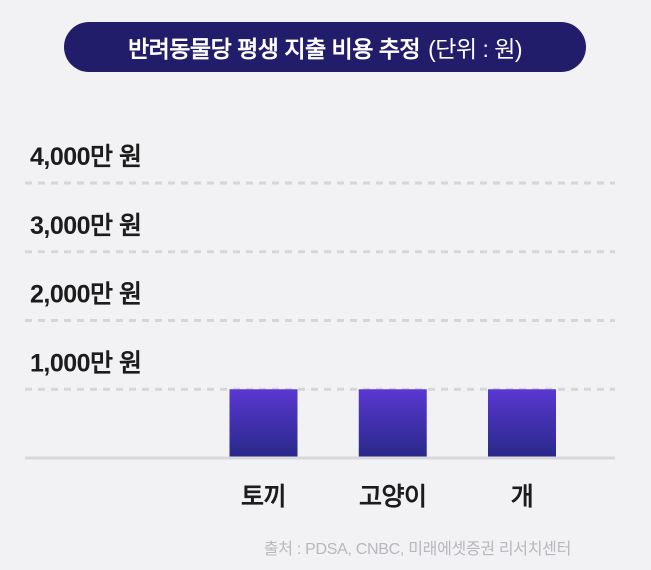 Image resolution: width=651 pixels, height=570 pixels. Describe the element at coordinates (475, 49) in the screenshot. I see `unit-label: (단위 : 원)` at that location.